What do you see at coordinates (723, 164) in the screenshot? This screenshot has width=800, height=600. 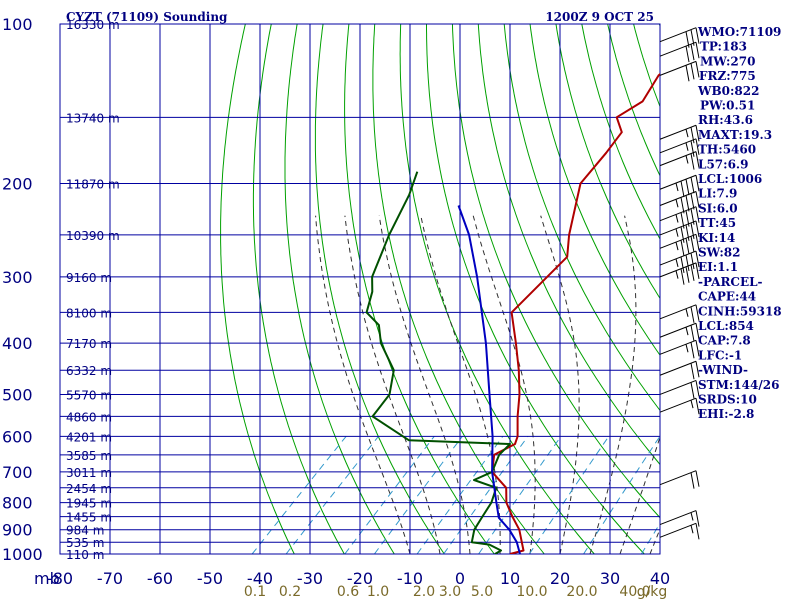 I see `index-item: L57:6.9` at bounding box center [723, 164].